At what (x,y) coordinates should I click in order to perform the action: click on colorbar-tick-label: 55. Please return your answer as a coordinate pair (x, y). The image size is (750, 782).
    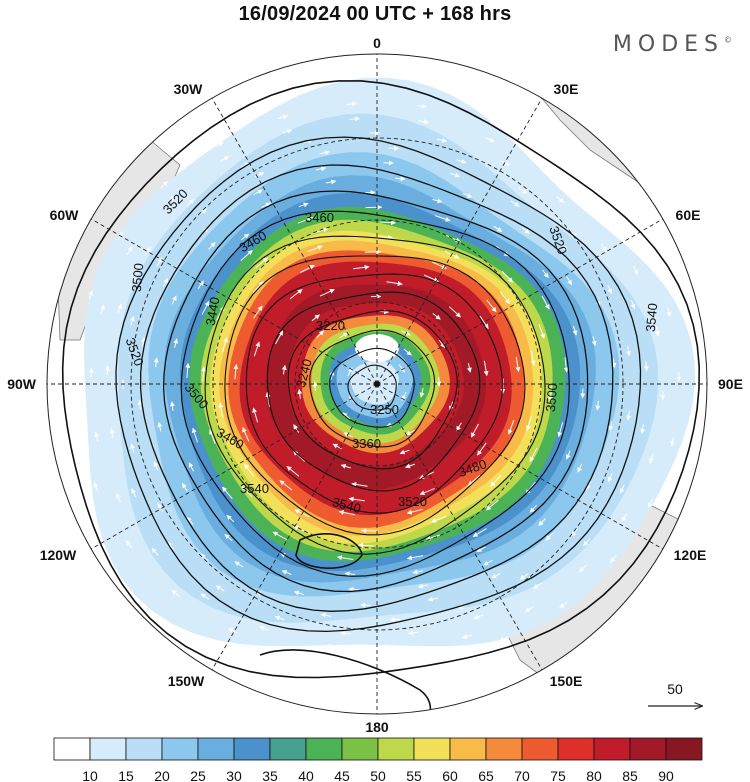
    Looking at the image, I should click on (414, 775).